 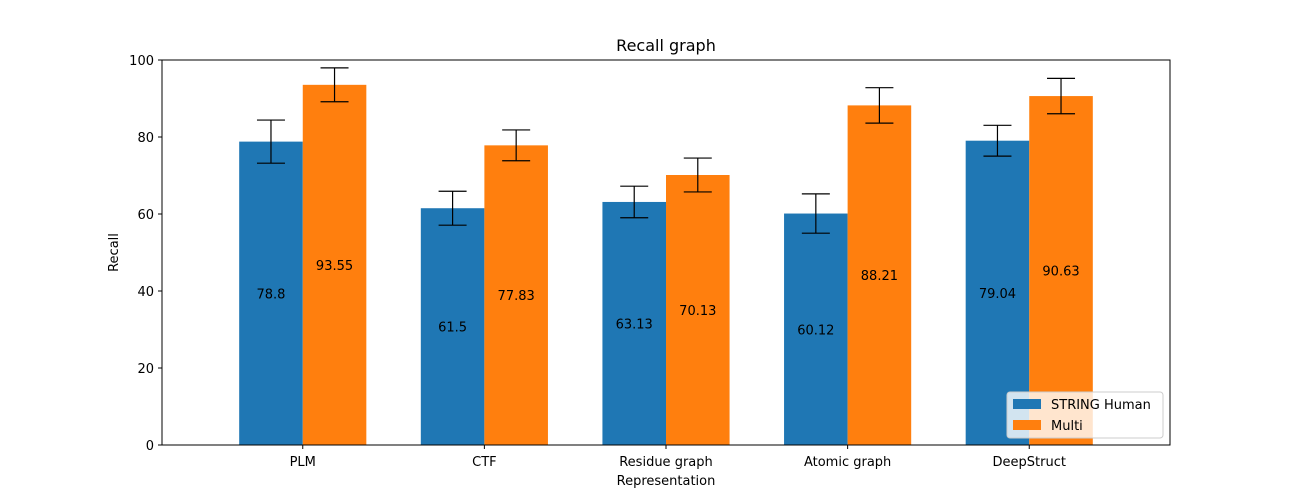 What do you see at coordinates (847, 462) in the screenshot?
I see `x-tick-label: Atomic graph` at bounding box center [847, 462].